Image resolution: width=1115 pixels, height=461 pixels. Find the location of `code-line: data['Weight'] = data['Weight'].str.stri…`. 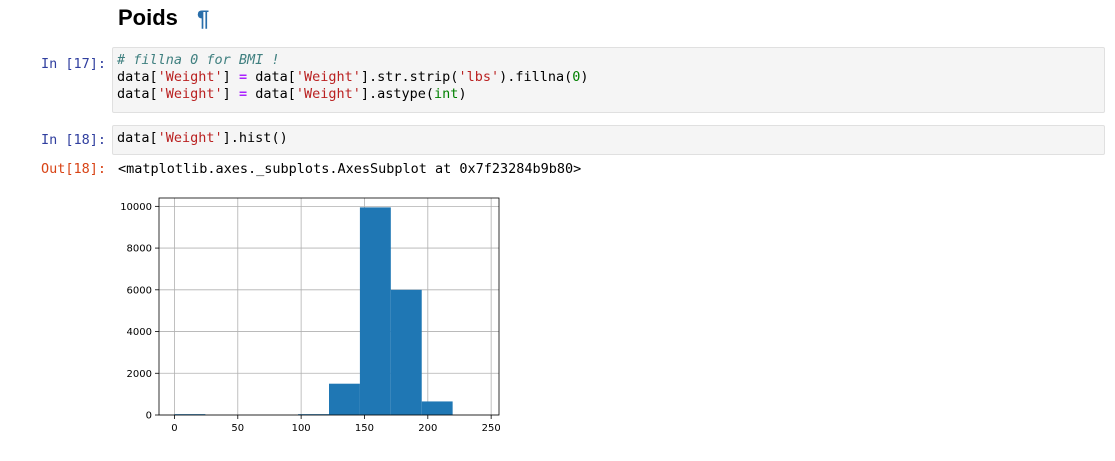

code-line: data['Weight'] = data['Weight'].str.stri… is located at coordinates (353, 77).